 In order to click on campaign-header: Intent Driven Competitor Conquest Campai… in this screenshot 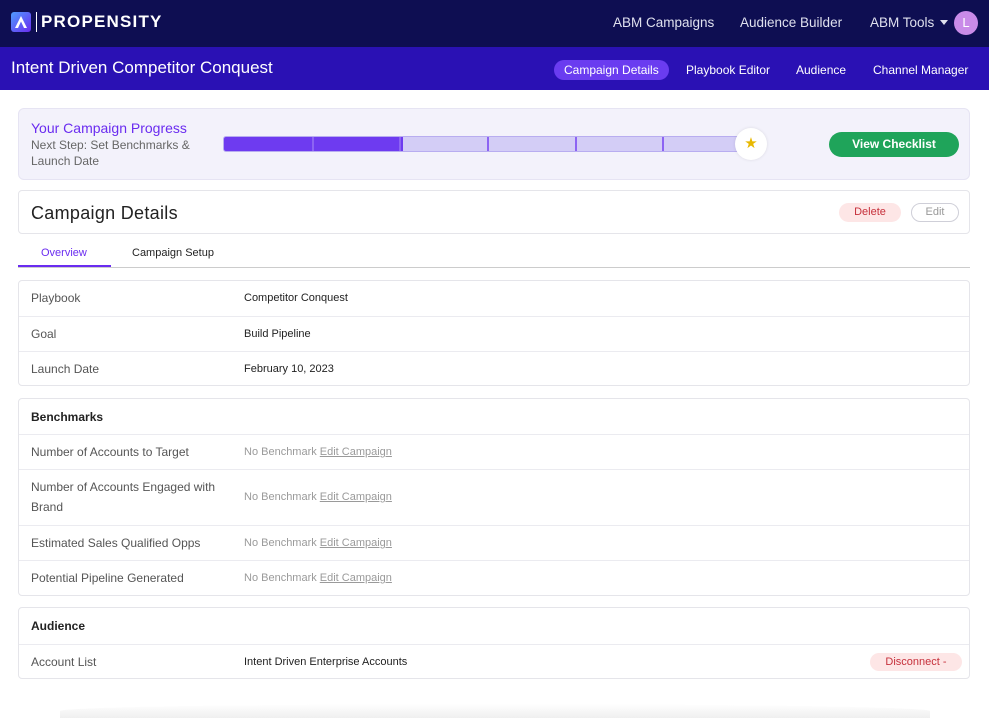, I will do `click(494, 68)`.